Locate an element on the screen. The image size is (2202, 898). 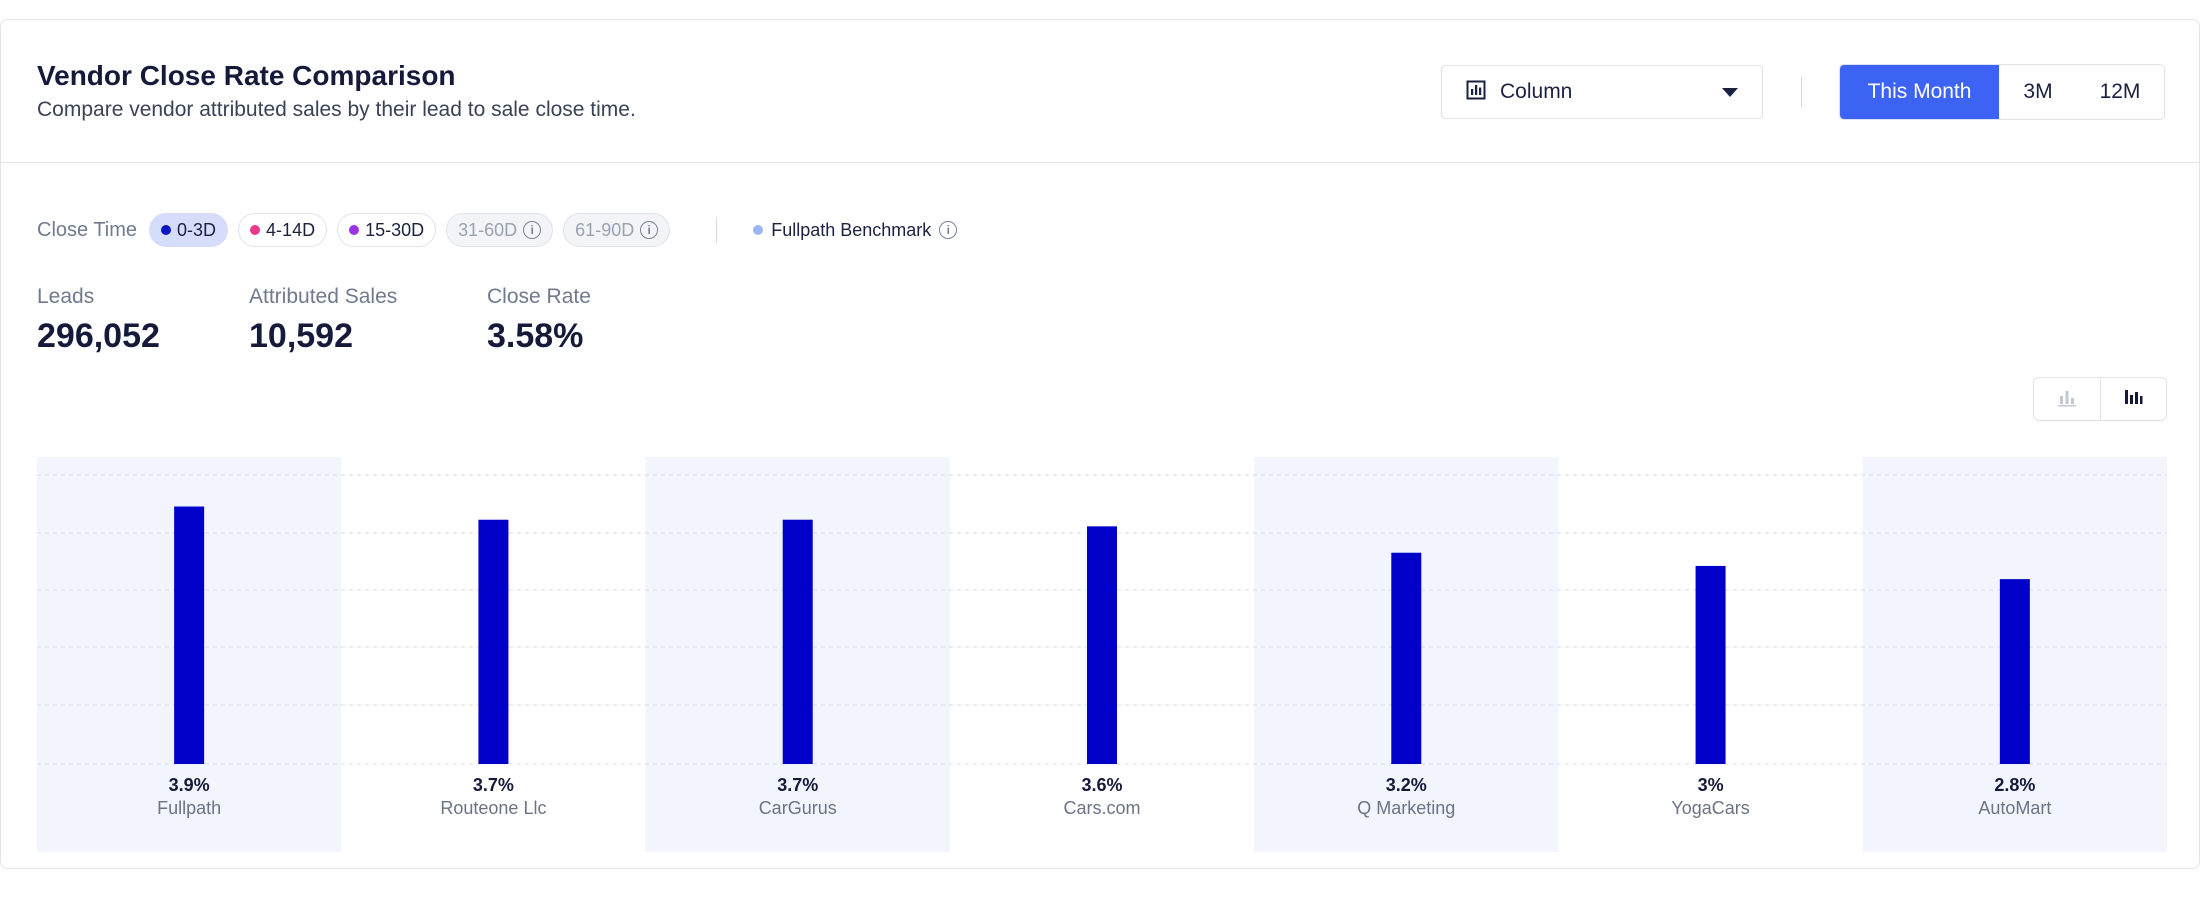
category-label: Fullpath is located at coordinates (189, 808).